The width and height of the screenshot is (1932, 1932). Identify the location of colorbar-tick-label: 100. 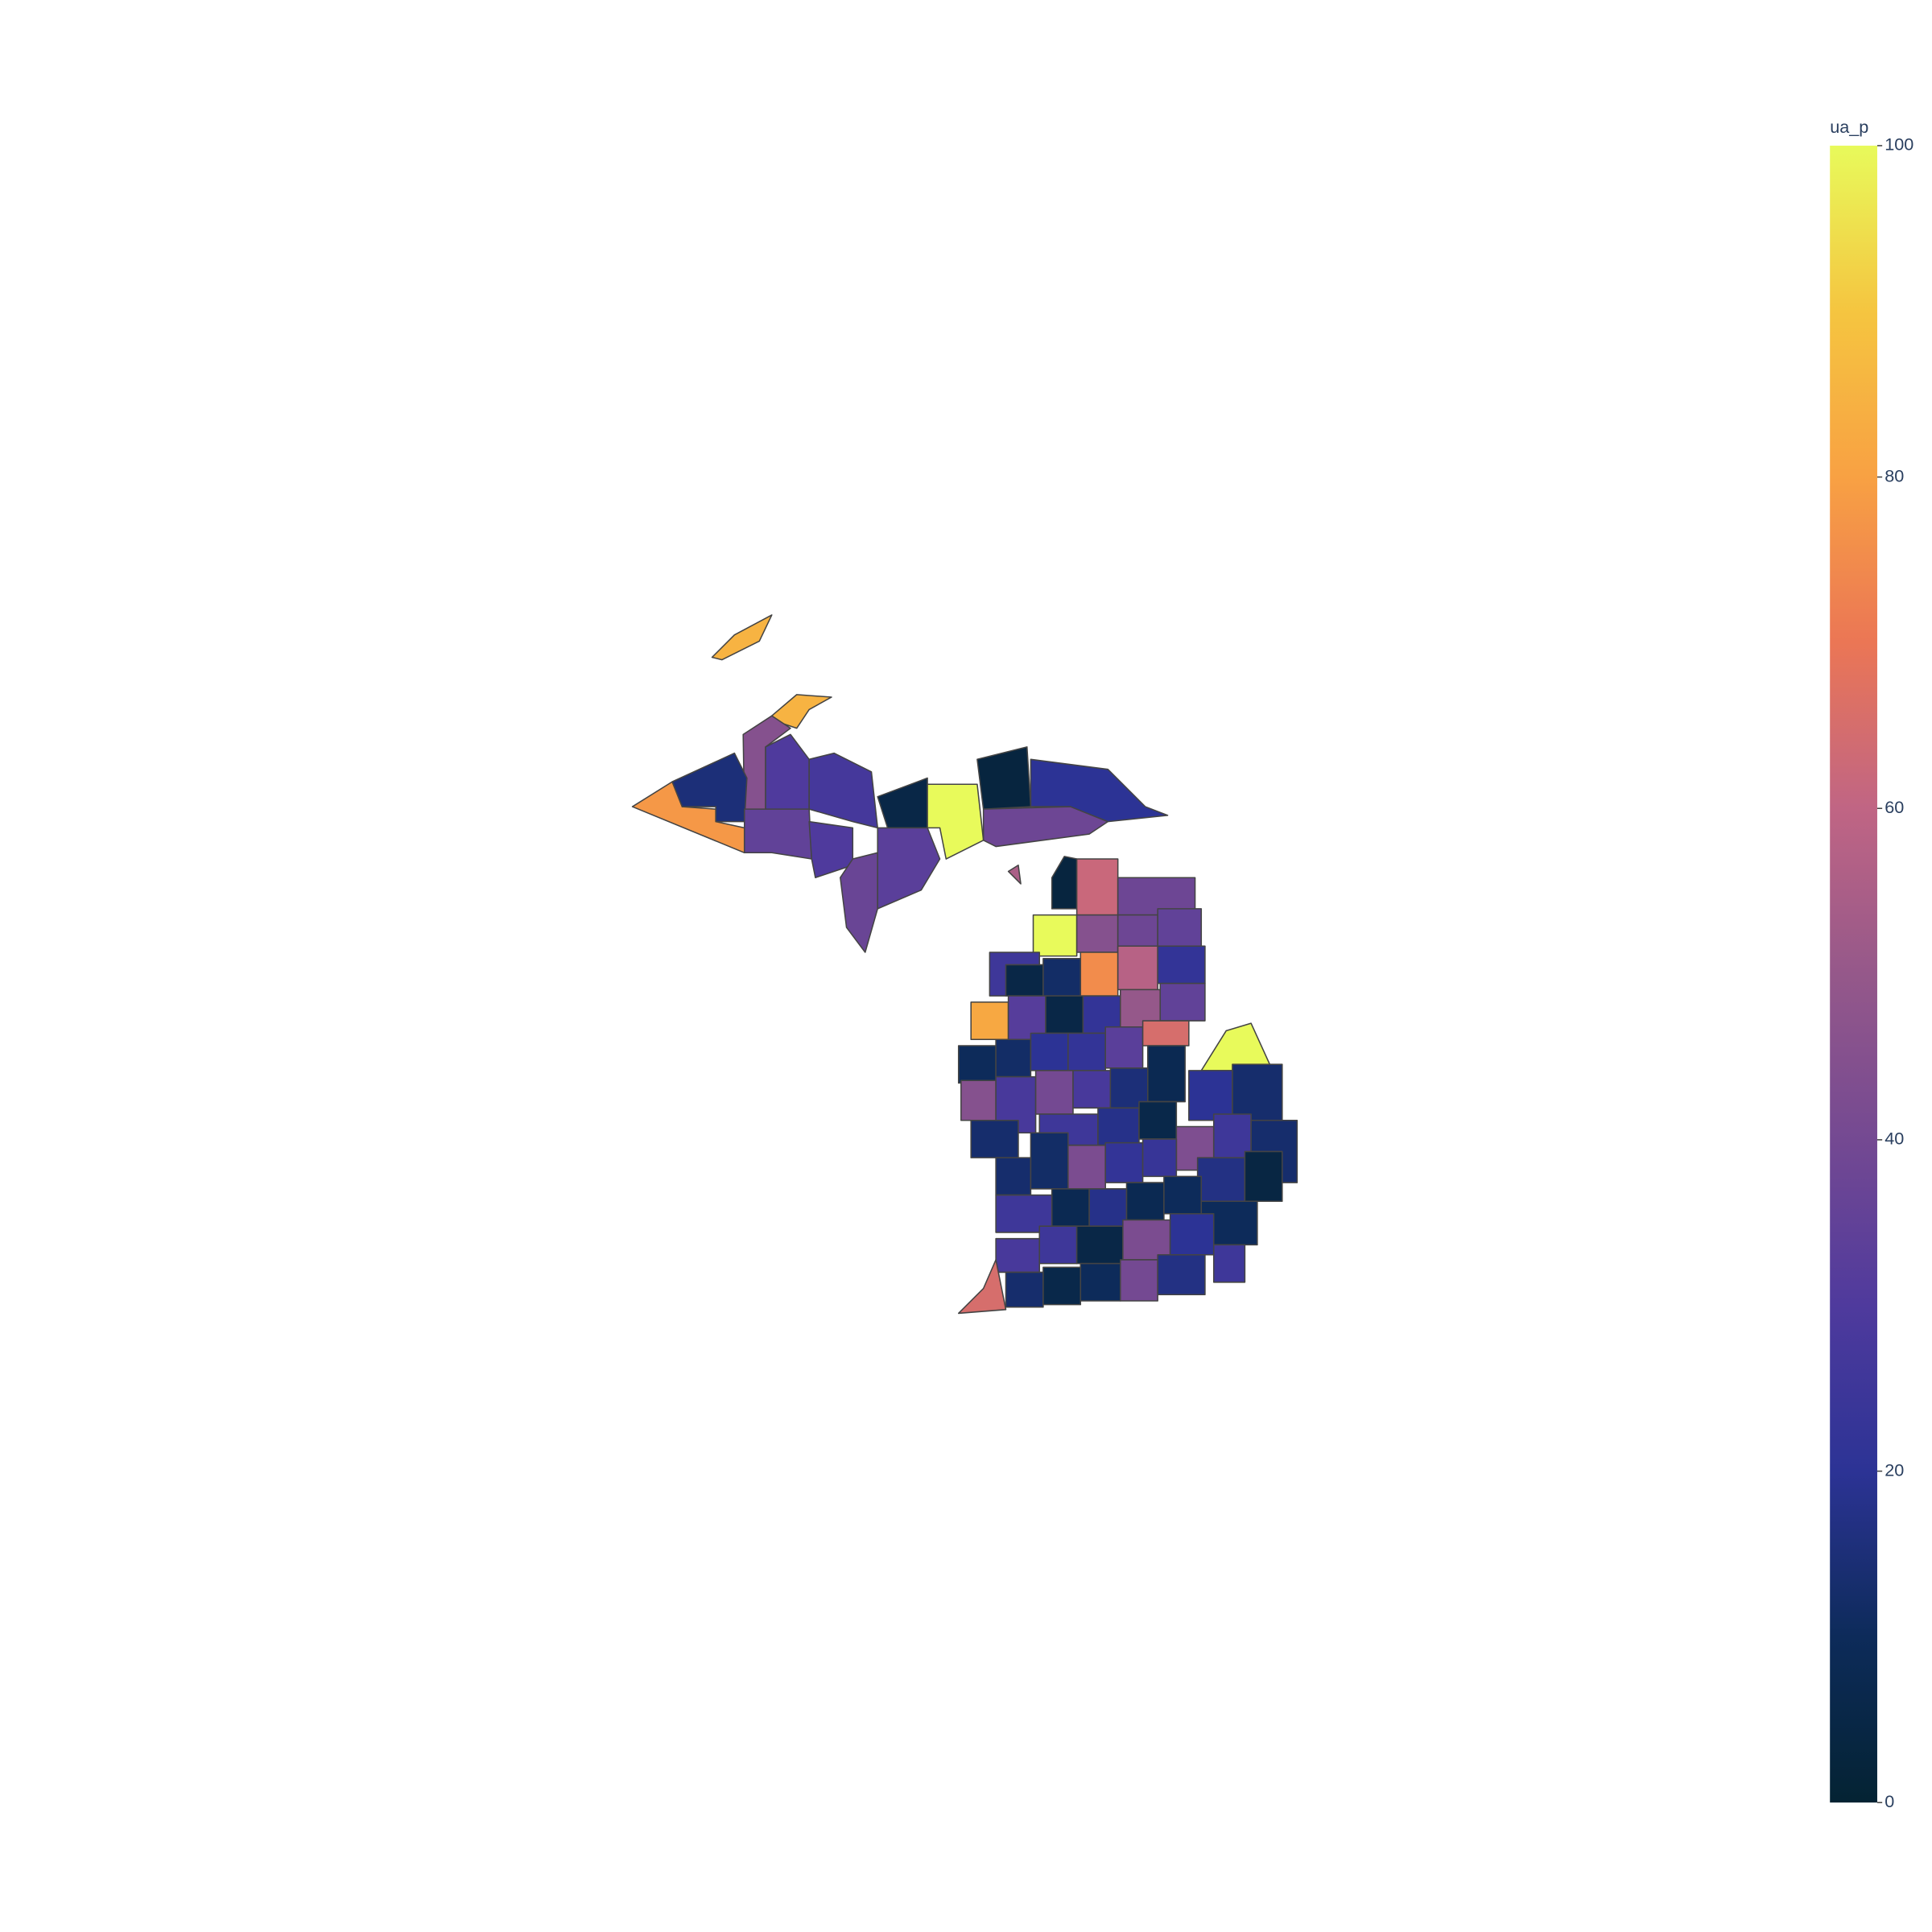
(1899, 144).